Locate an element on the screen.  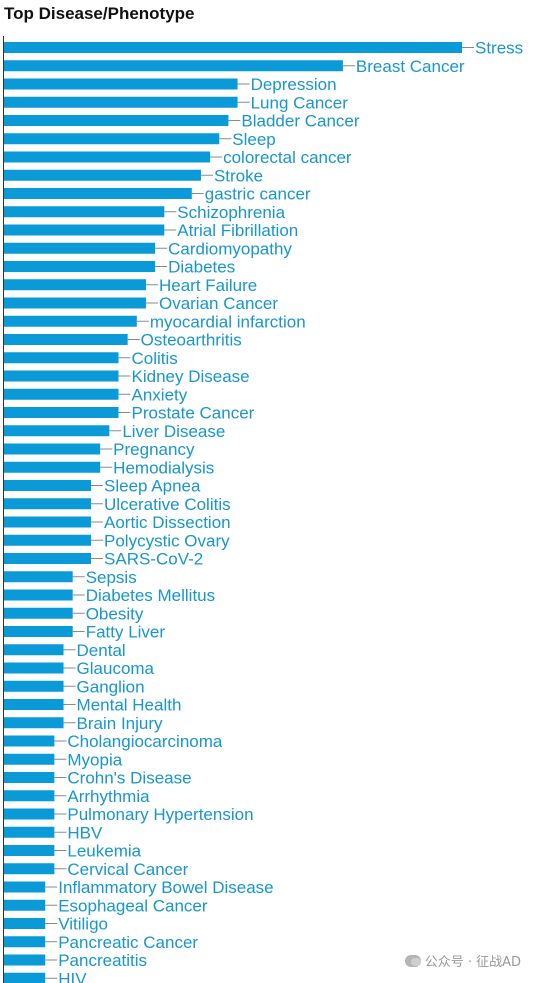
chart-title: Top Disease/Phenotype is located at coordinates (99, 13).